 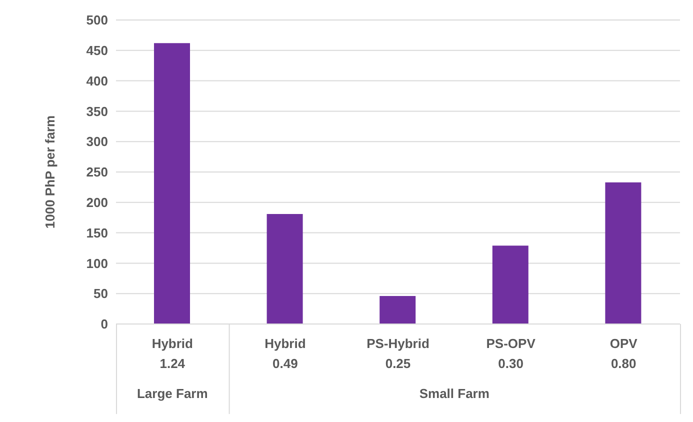 What do you see at coordinates (97, 263) in the screenshot?
I see `y-tick-label: 100` at bounding box center [97, 263].